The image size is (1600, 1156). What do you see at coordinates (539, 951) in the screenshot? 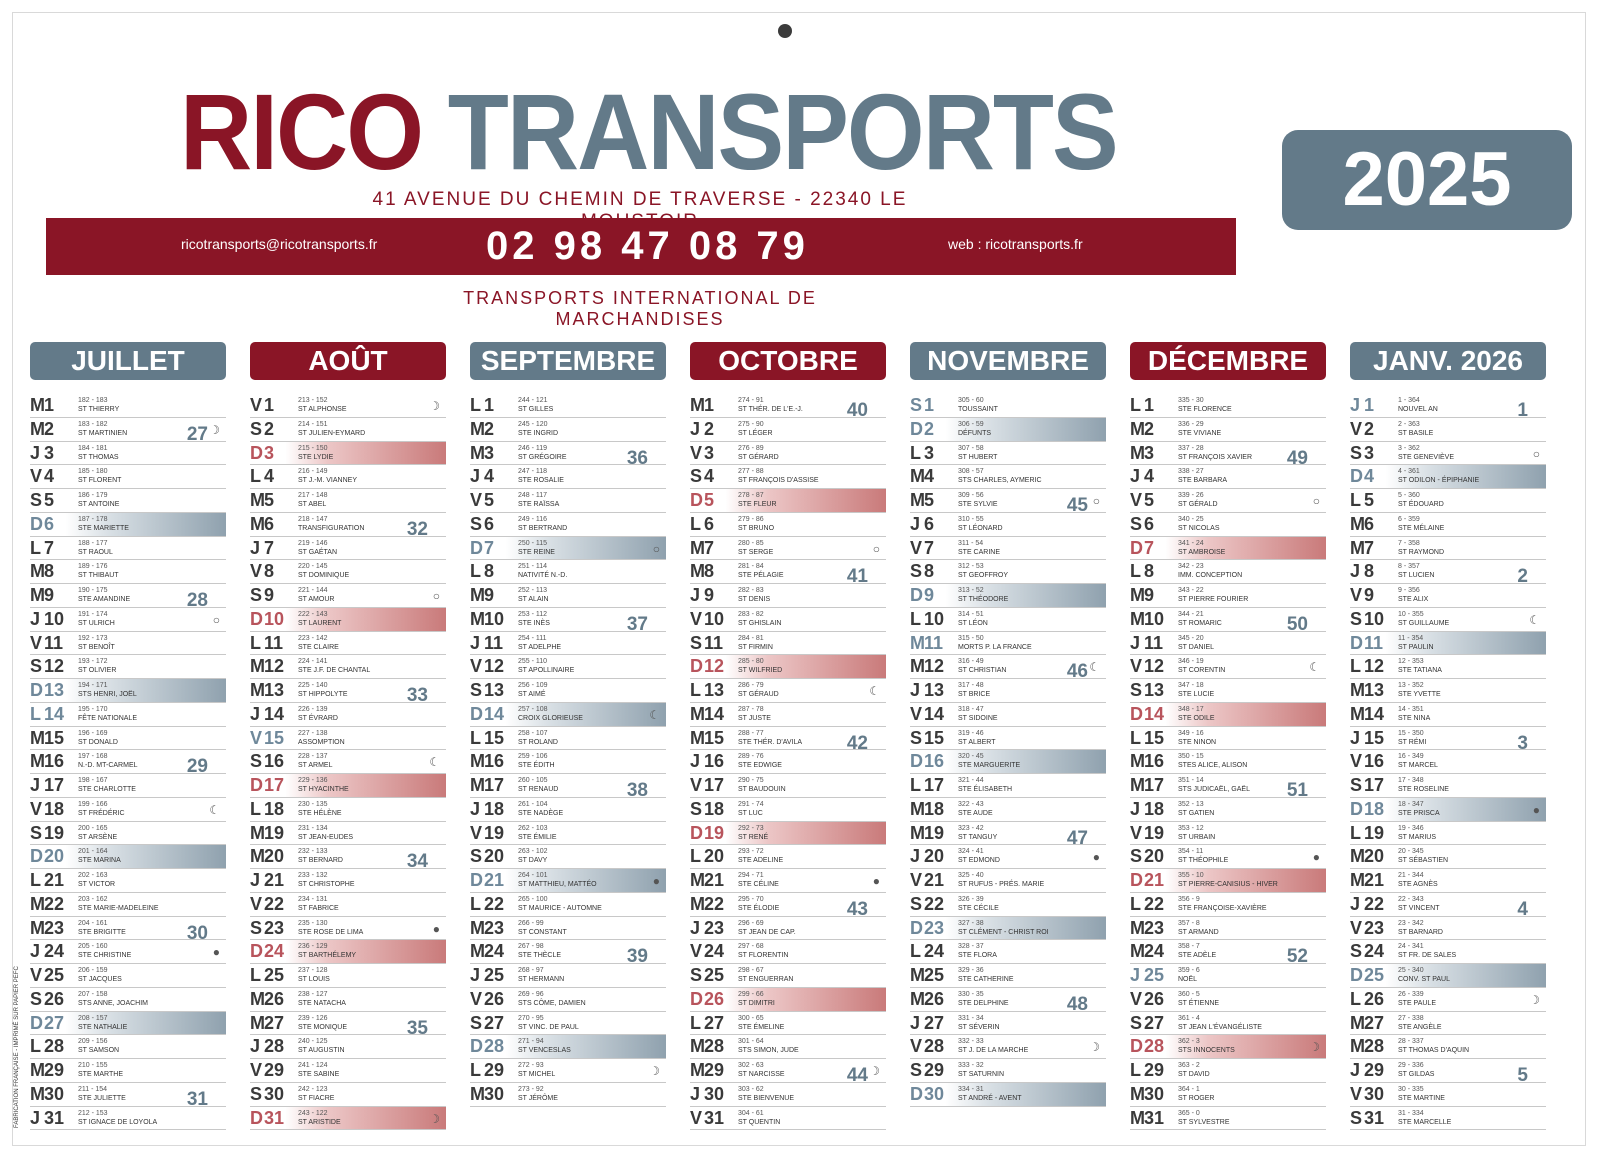
I see `day-info: 267 - 98 STE THÈCLE` at bounding box center [539, 951].